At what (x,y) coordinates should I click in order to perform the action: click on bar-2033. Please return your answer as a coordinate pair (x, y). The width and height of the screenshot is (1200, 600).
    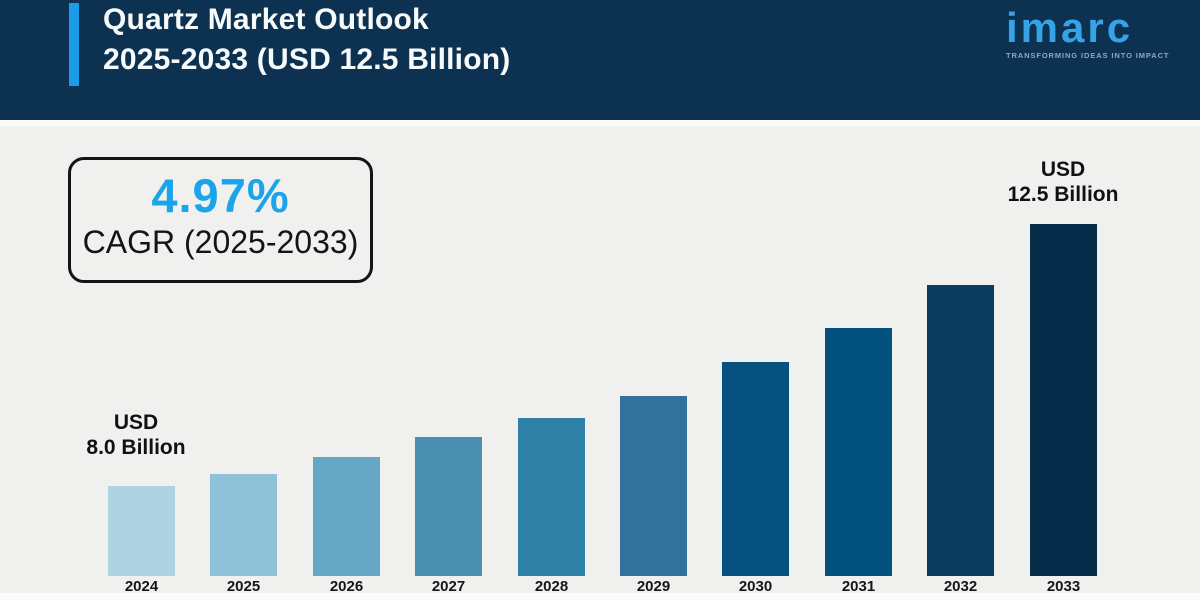
    Looking at the image, I should click on (1063, 400).